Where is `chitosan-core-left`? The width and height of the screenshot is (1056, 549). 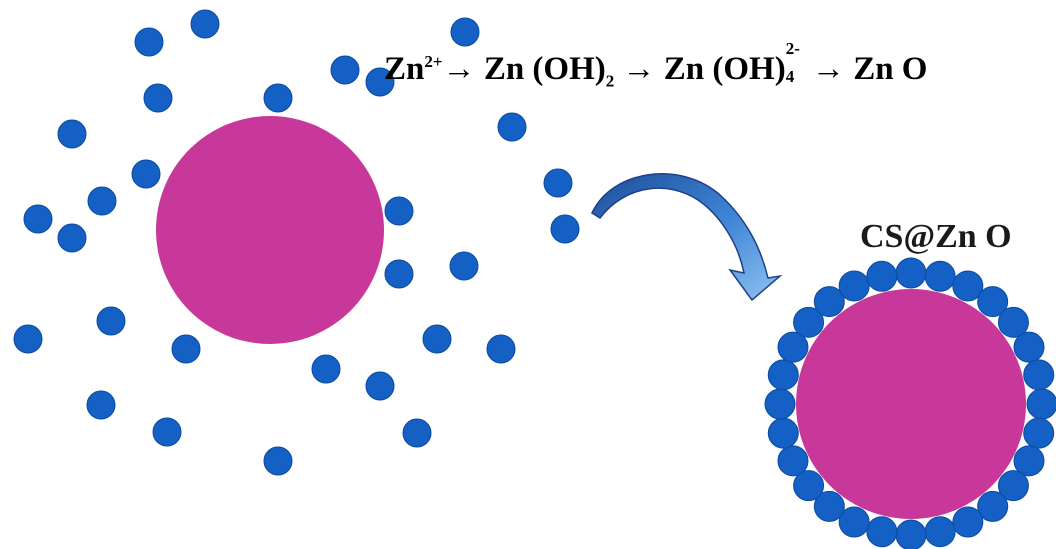 chitosan-core-left is located at coordinates (270, 230).